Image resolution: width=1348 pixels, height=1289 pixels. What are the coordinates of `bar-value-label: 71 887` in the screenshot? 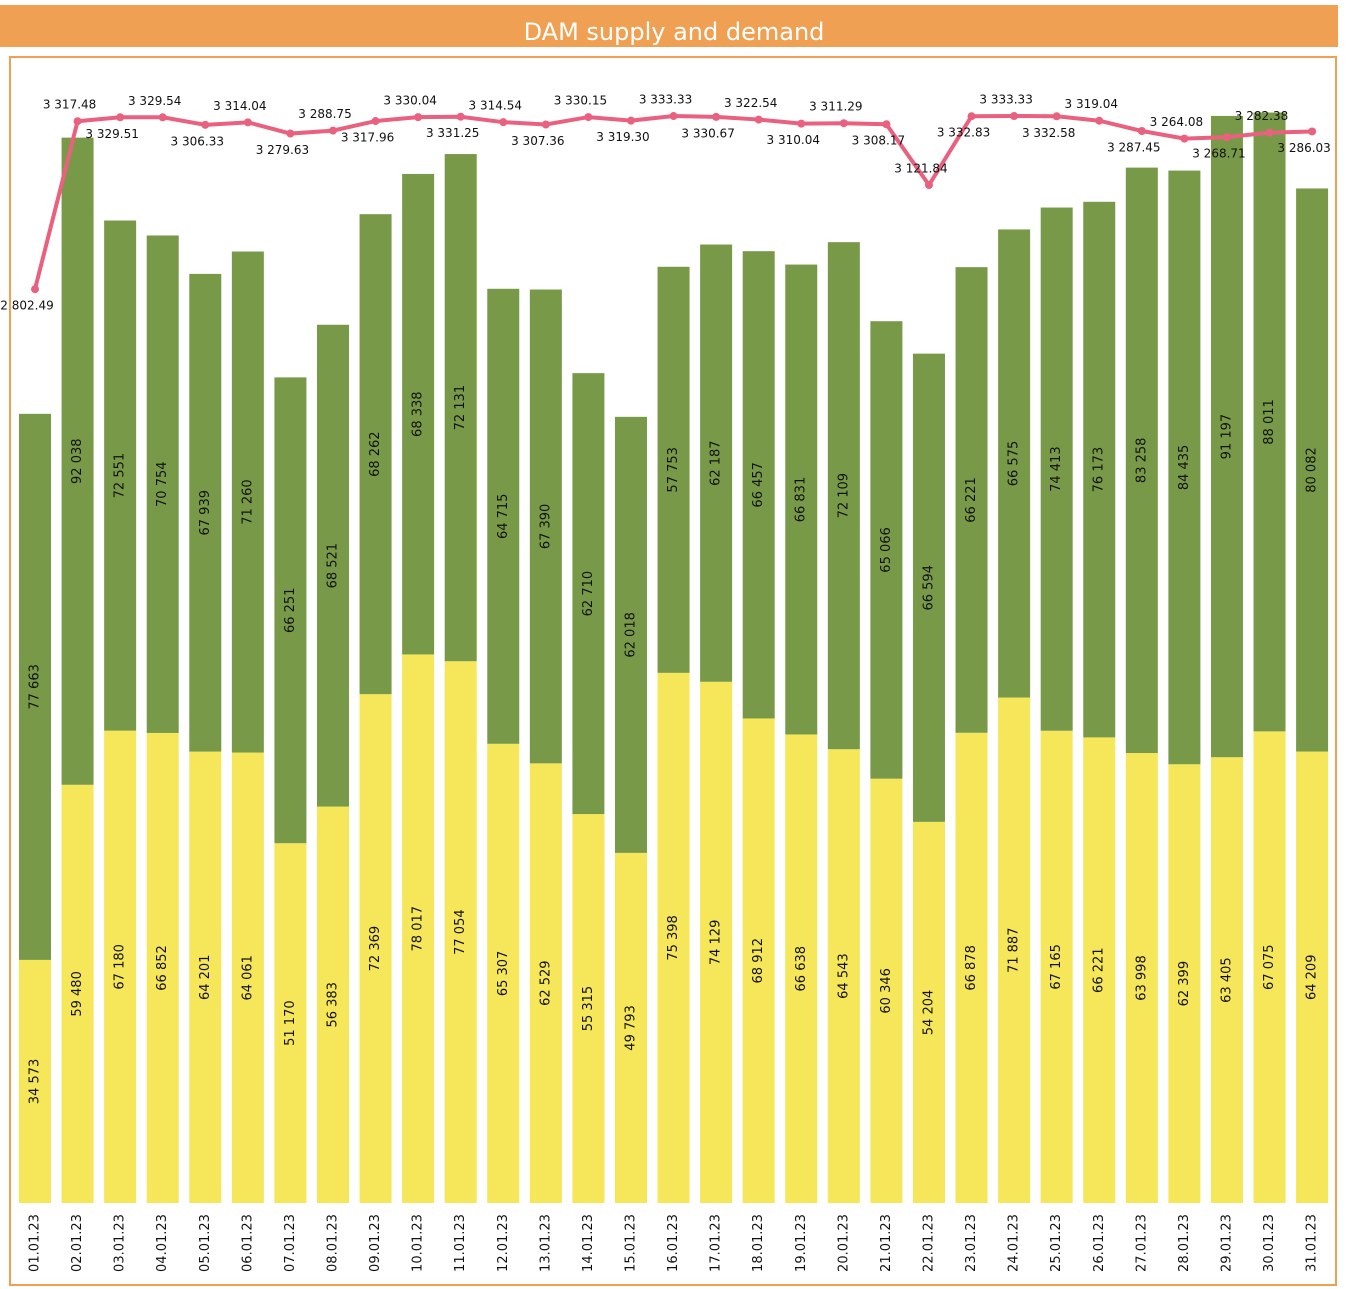 It's located at (1014, 951).